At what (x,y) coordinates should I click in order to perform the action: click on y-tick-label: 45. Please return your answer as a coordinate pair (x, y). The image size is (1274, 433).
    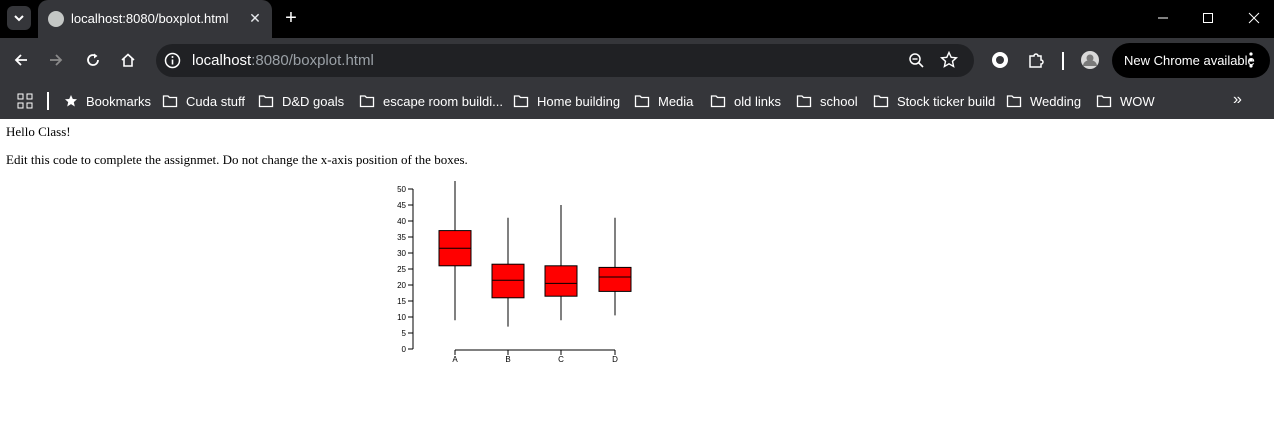
    Looking at the image, I should click on (401, 205).